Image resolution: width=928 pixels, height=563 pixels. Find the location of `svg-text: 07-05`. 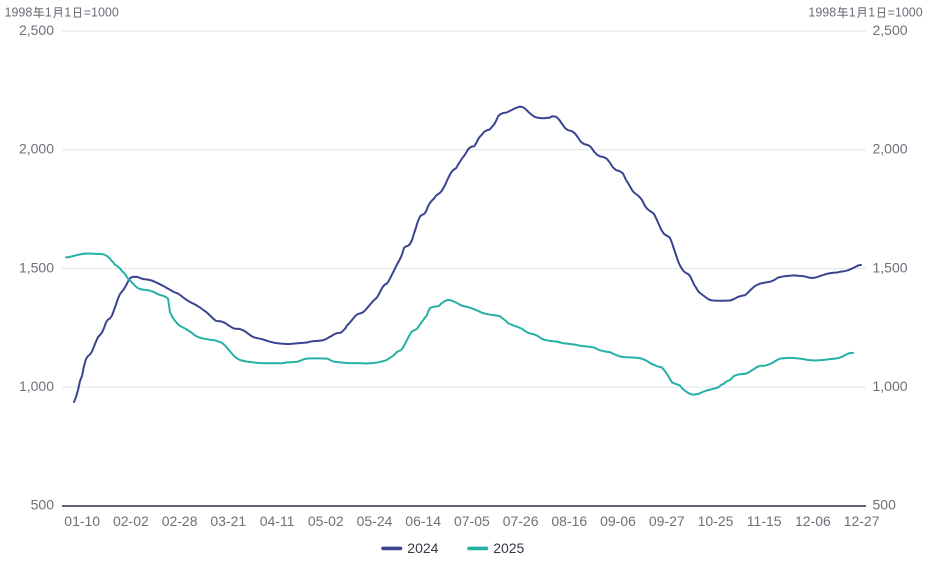

svg-text: 07-05 is located at coordinates (472, 521).